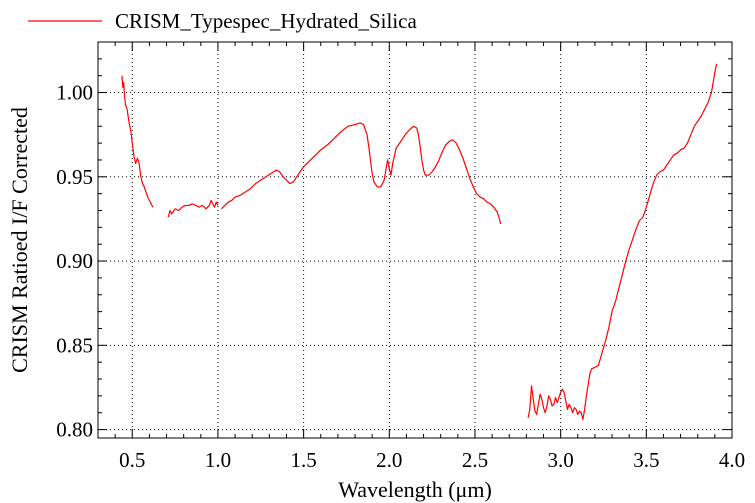  Describe the element at coordinates (732, 460) in the screenshot. I see `x-tick-label: 4.0` at that location.